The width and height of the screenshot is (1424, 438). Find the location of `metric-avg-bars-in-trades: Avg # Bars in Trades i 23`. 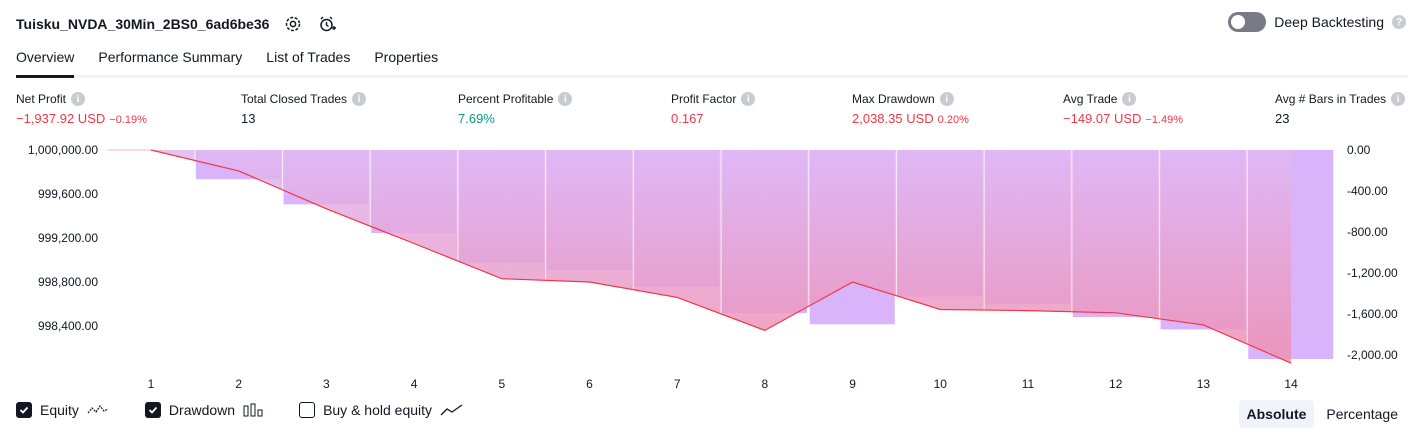

metric-avg-bars-in-trades: Avg # Bars in Trades i 23 is located at coordinates (1340, 109).